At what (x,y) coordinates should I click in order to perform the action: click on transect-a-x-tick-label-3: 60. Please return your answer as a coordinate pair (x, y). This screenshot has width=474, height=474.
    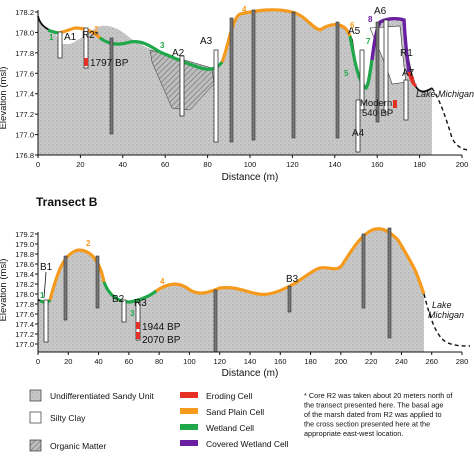
    Looking at the image, I should click on (165, 164).